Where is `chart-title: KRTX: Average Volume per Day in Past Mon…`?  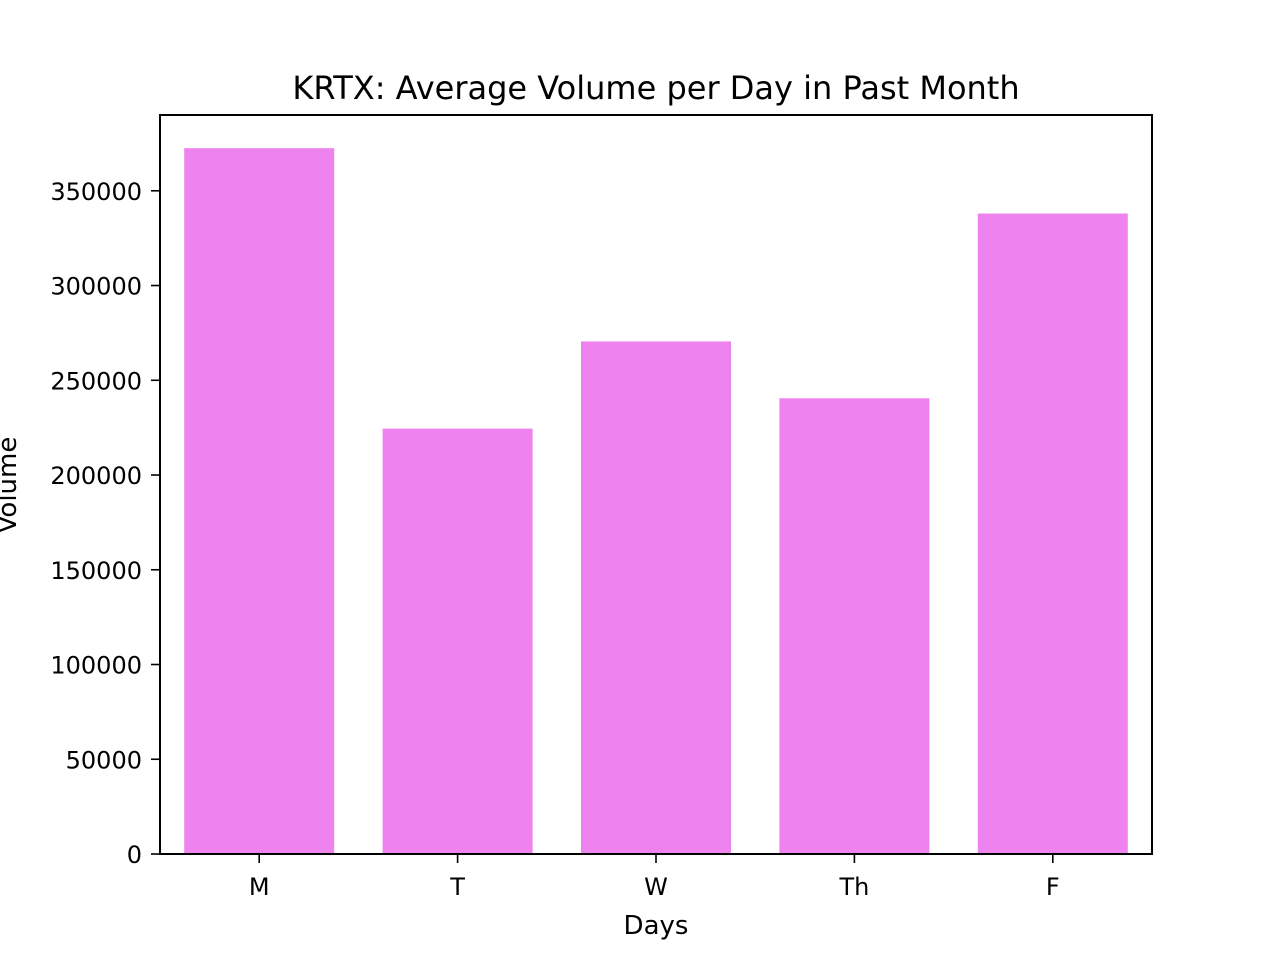 chart-title: KRTX: Average Volume per Day in Past Mon… is located at coordinates (655, 88).